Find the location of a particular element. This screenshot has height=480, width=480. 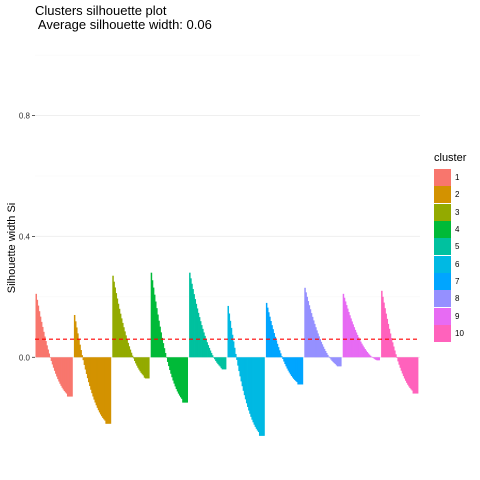

legend-label: 9 is located at coordinates (457, 316).